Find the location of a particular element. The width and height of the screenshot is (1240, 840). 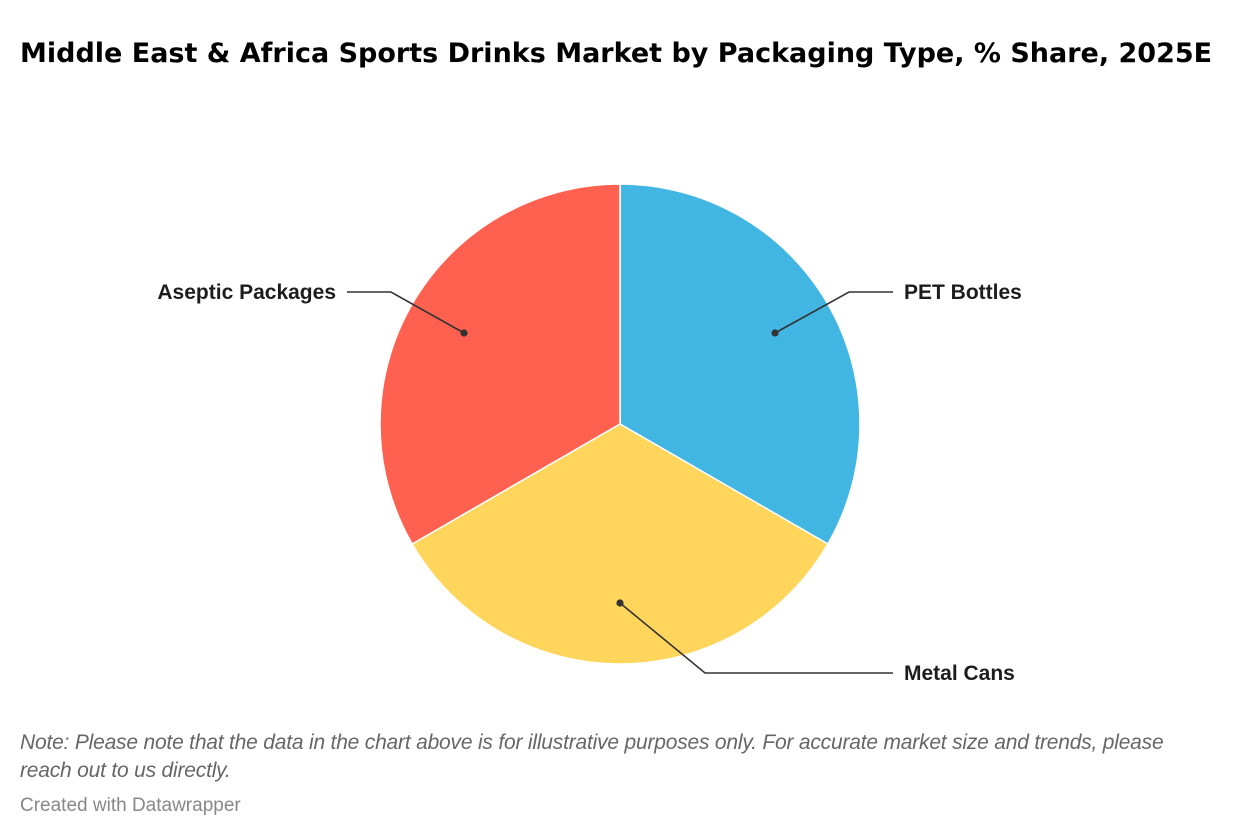

slice-label-aseptic-packages: Aseptic Packages is located at coordinates (246, 292).